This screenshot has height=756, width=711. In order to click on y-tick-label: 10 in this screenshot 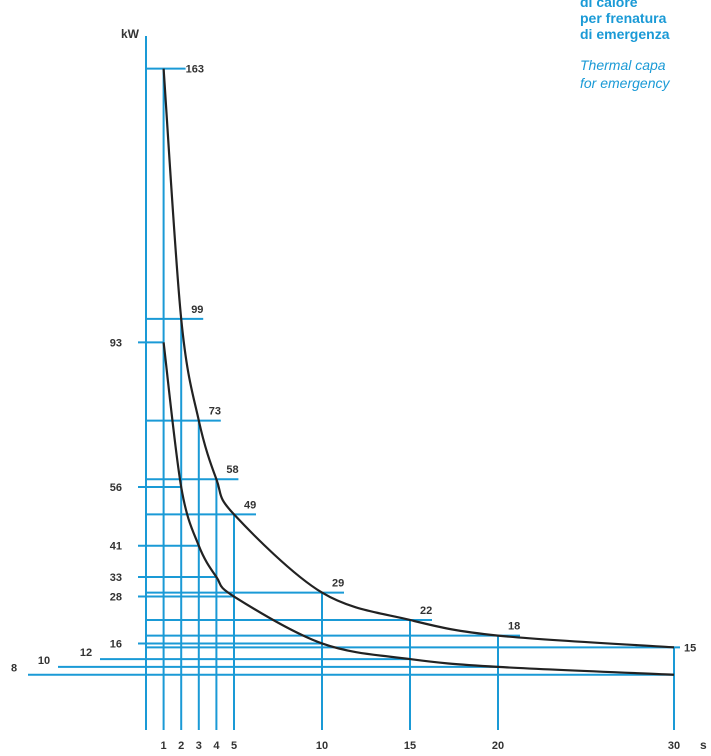, I will do `click(44, 661)`.